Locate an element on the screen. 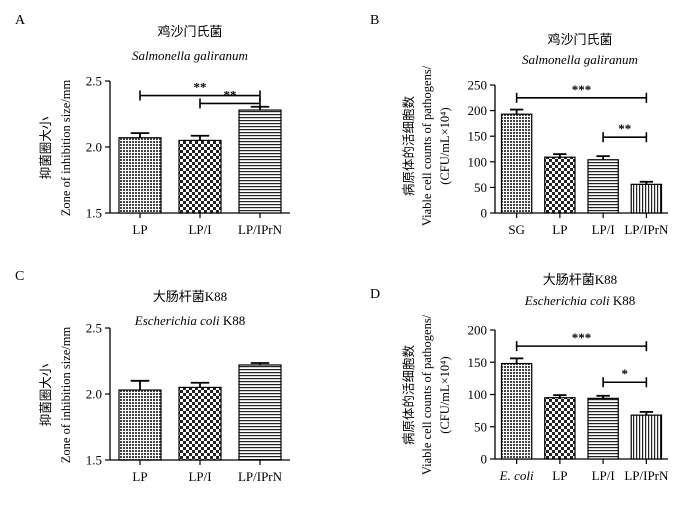 This screenshot has height=514, width=700. plot-area-c: 1.5 2.0 2.5 LP LP/I LP/IPrN is located at coordinates (188, 402).